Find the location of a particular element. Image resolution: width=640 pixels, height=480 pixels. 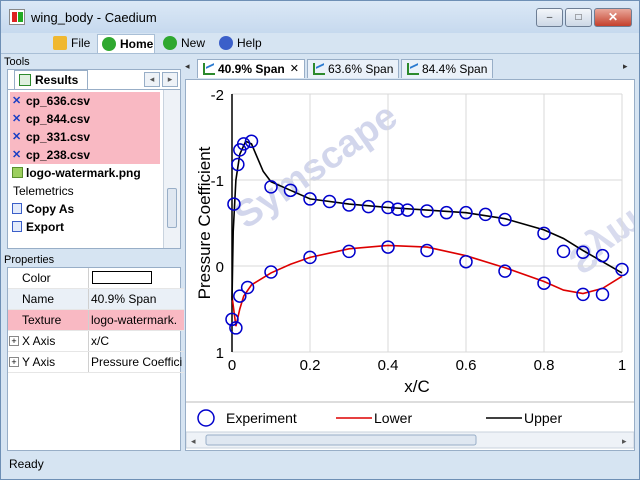

result-item-logo-watermark: logo-watermark.png is located at coordinates (85, 173).